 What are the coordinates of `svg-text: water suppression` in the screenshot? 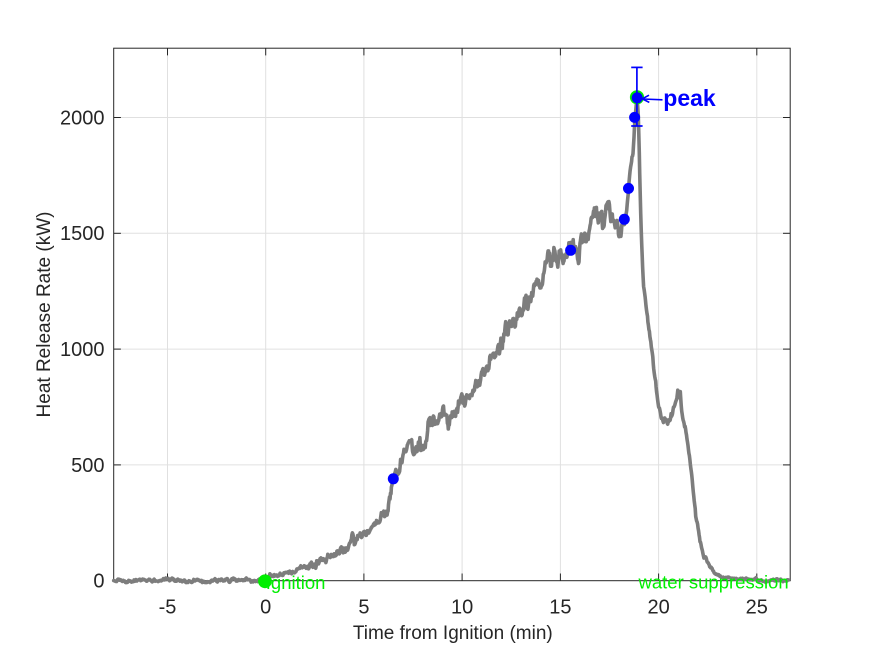 It's located at (713, 582).